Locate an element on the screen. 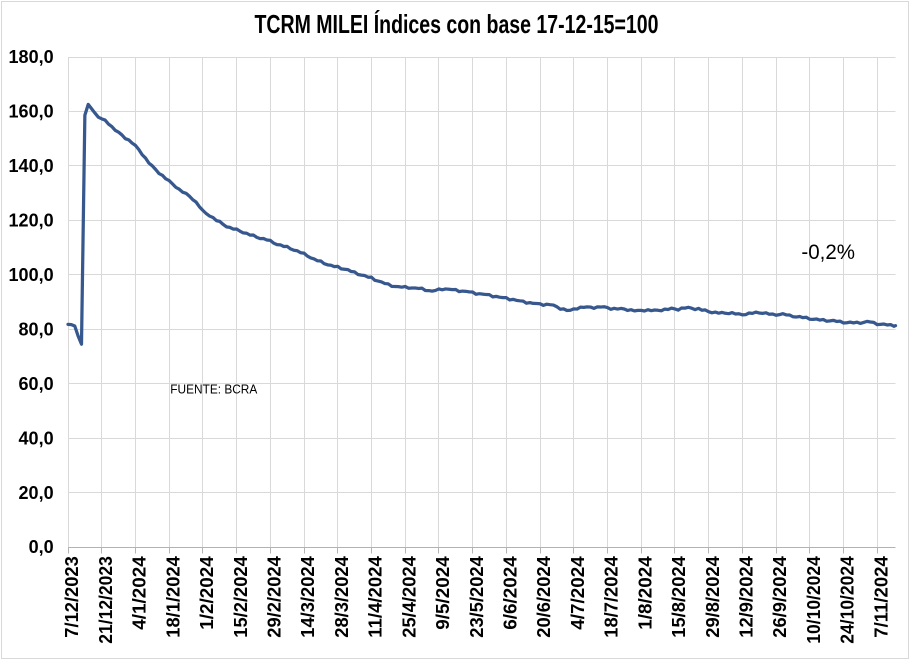  svg-text: 100,0 is located at coordinates (31, 275).